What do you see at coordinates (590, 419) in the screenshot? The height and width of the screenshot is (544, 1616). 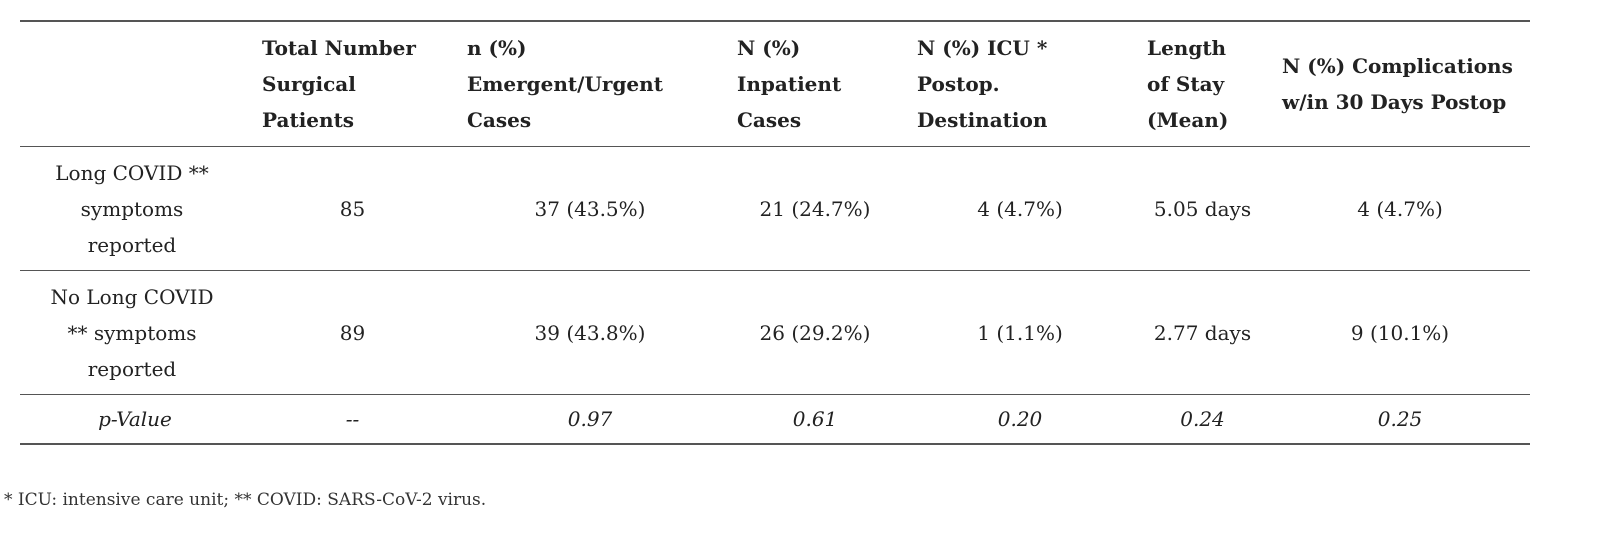 I see `cell: 0.97` at bounding box center [590, 419].